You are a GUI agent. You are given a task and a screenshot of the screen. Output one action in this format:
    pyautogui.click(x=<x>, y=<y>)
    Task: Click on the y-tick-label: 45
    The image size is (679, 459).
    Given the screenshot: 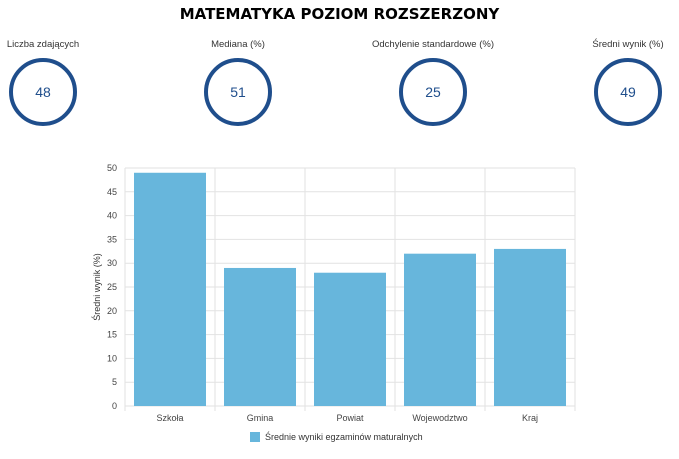 What is the action you would take?
    pyautogui.click(x=112, y=192)
    